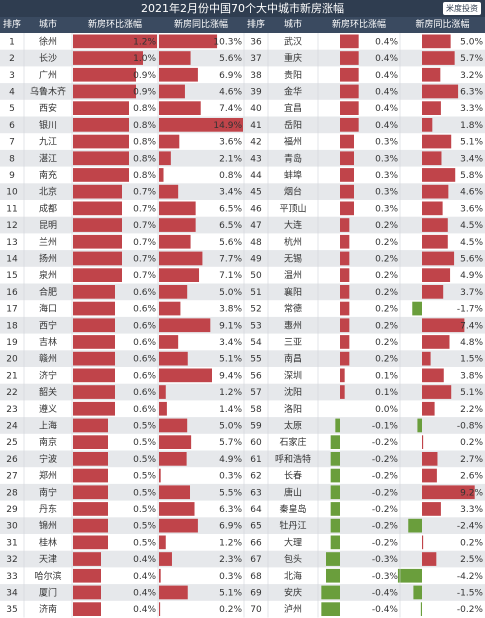 This screenshot has width=485, height=618. What do you see at coordinates (48, 609) in the screenshot?
I see `city-label: 济南` at bounding box center [48, 609].